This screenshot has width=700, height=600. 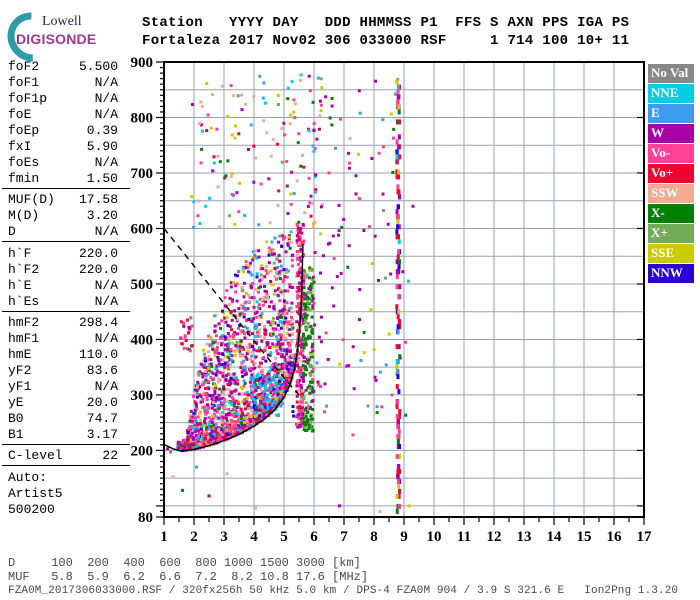 I want to click on svg-text: 700, so click(x=142, y=174).